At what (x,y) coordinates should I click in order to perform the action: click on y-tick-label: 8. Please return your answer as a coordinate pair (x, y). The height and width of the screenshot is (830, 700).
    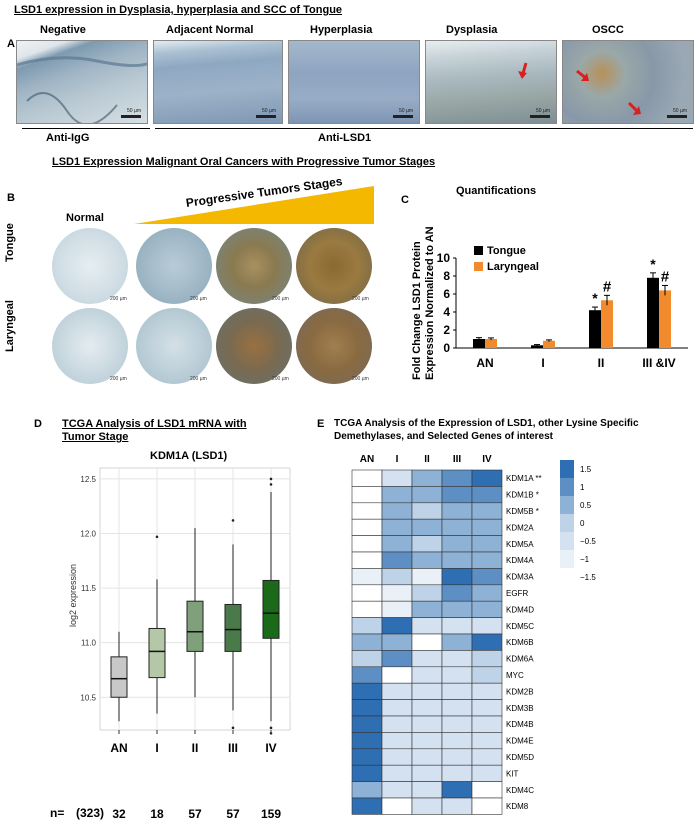
    Looking at the image, I should click on (446, 276).